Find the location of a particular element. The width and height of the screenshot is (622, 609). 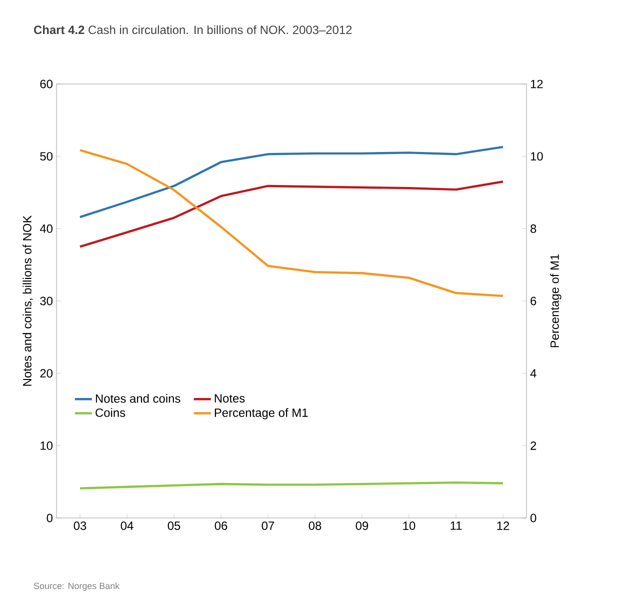

y2-axis-title: Percentage of M1 is located at coordinates (556, 301).